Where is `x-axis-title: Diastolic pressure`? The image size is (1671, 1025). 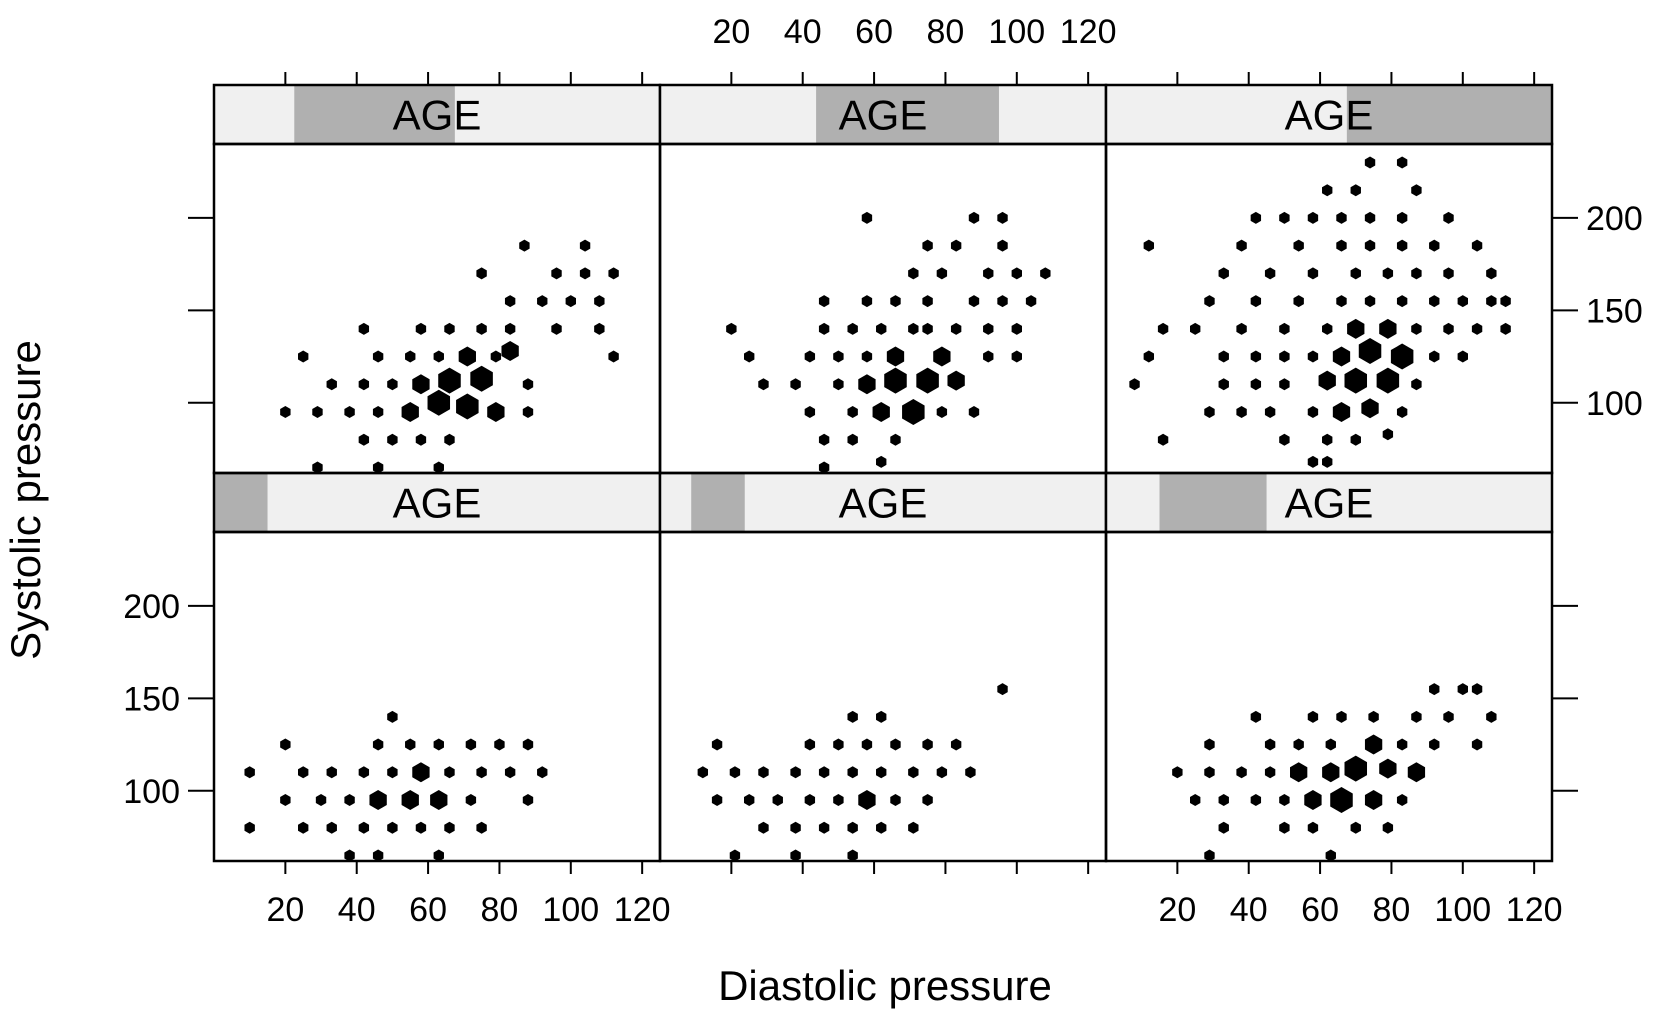
x-axis-title: Diastolic pressure is located at coordinates (885, 985).